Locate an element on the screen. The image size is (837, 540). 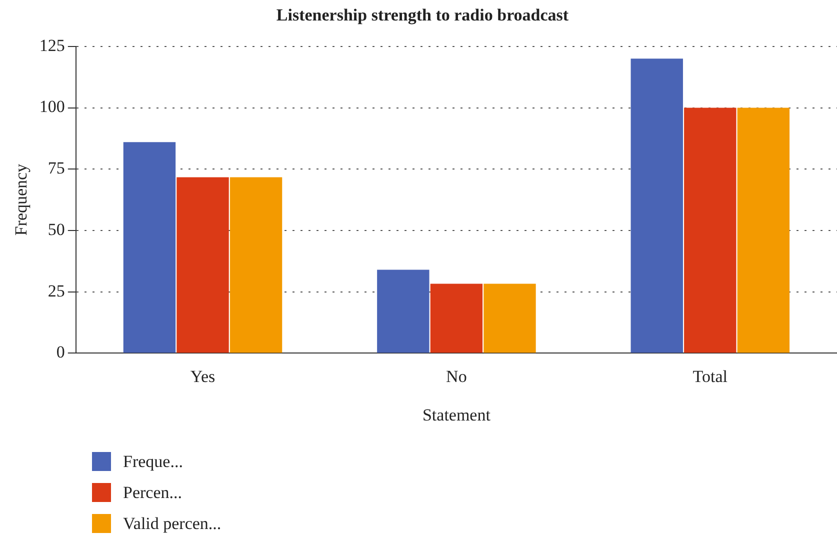
y-tick-label: 100 is located at coordinates (52, 106).